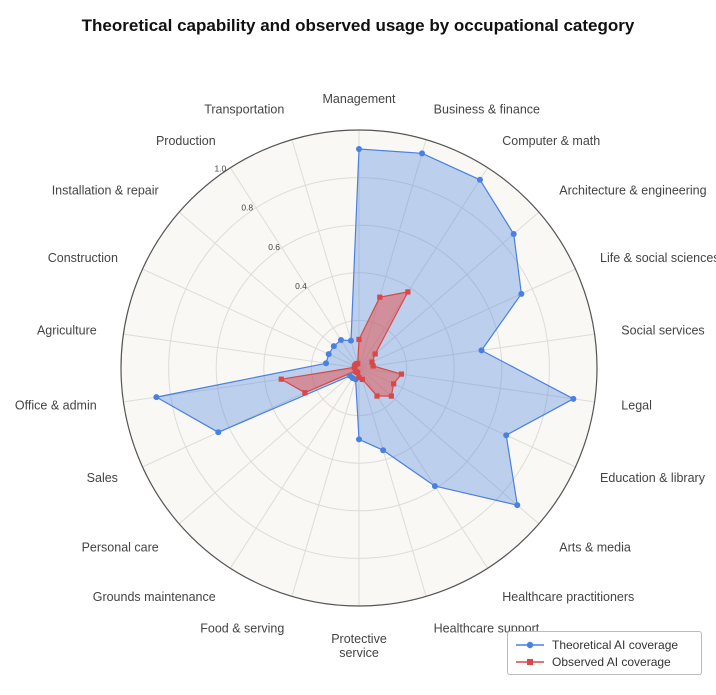 The image size is (716, 695). I want to click on legend-label-theoretical: Theoretical AI coverage, so click(615, 645).